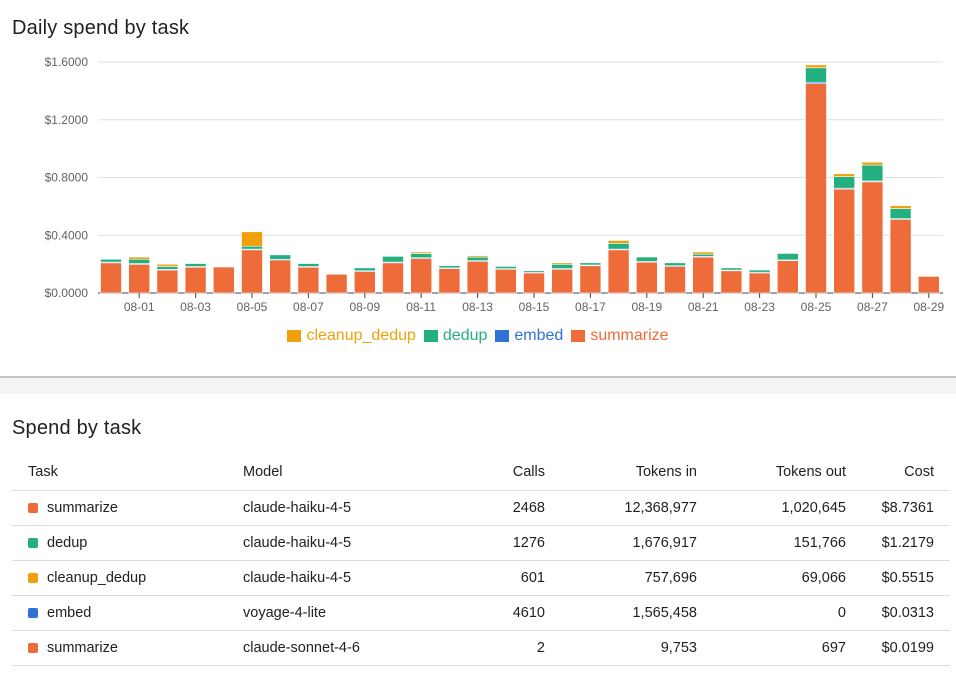 The height and width of the screenshot is (681, 956). I want to click on task-name: dedup, so click(67, 543).